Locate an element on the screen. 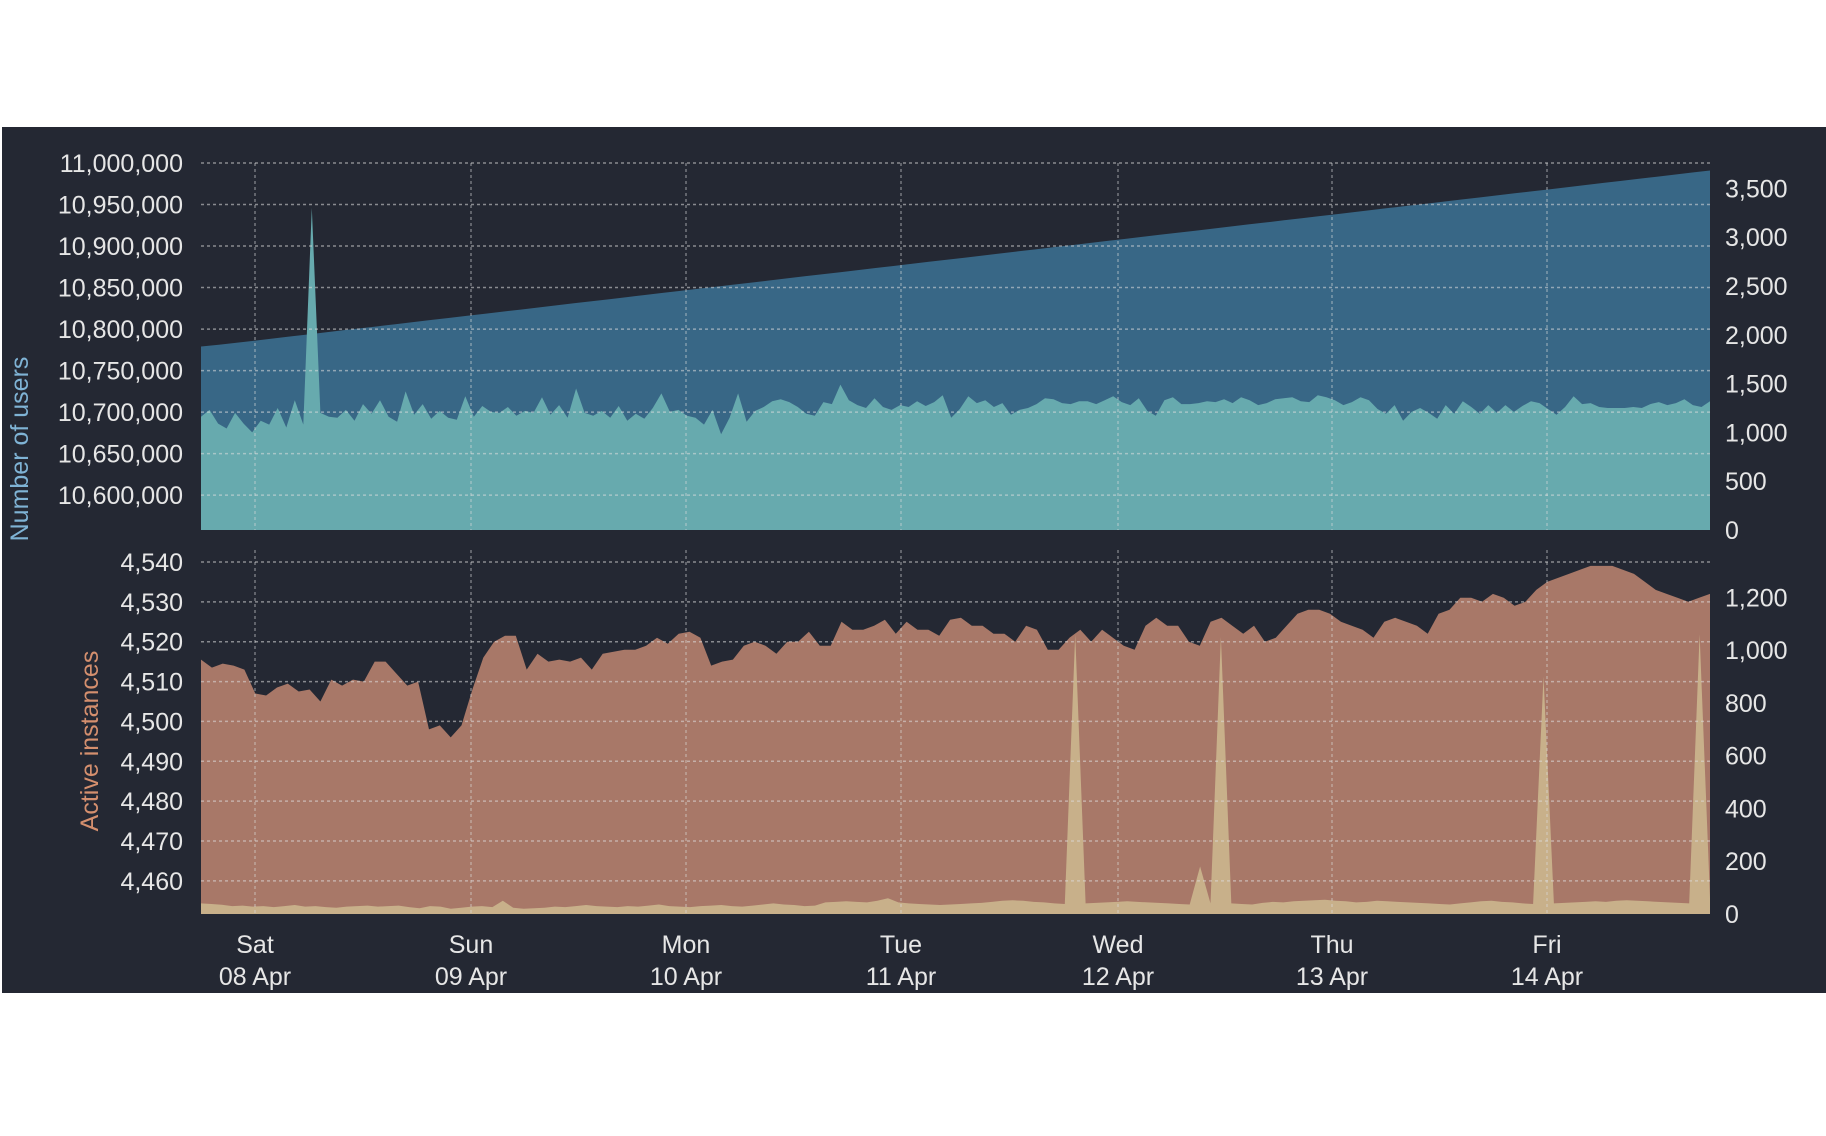 Image resolution: width=1826 pixels, height=1136 pixels. users-y-tick: 10,850,000 is located at coordinates (120, 289).